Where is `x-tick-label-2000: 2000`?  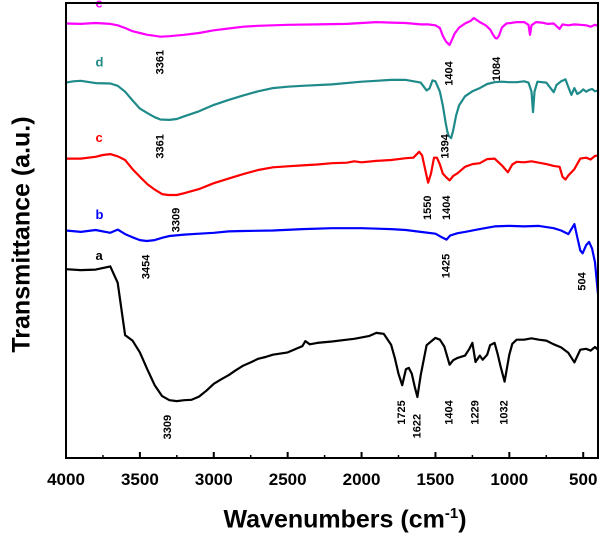 x-tick-label-2000: 2000 is located at coordinates (362, 479).